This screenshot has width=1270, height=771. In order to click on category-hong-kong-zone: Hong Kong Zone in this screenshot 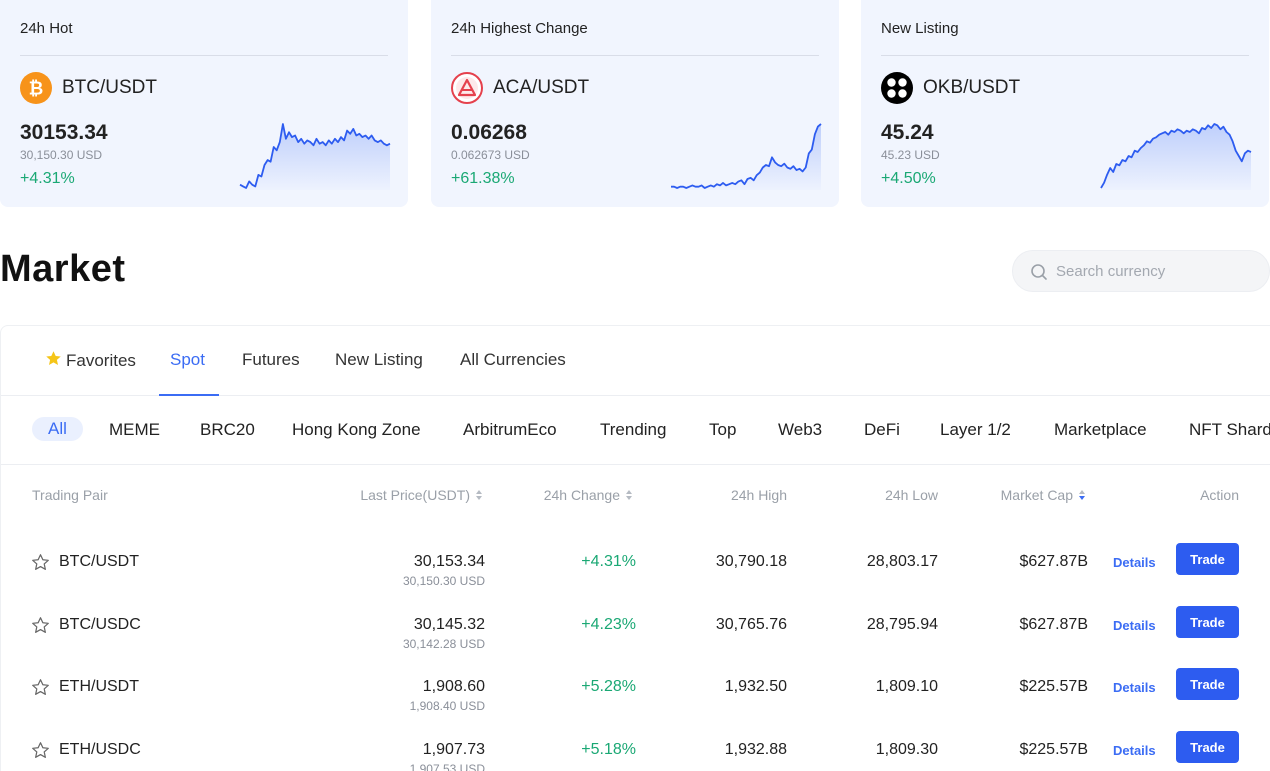, I will do `click(356, 429)`.